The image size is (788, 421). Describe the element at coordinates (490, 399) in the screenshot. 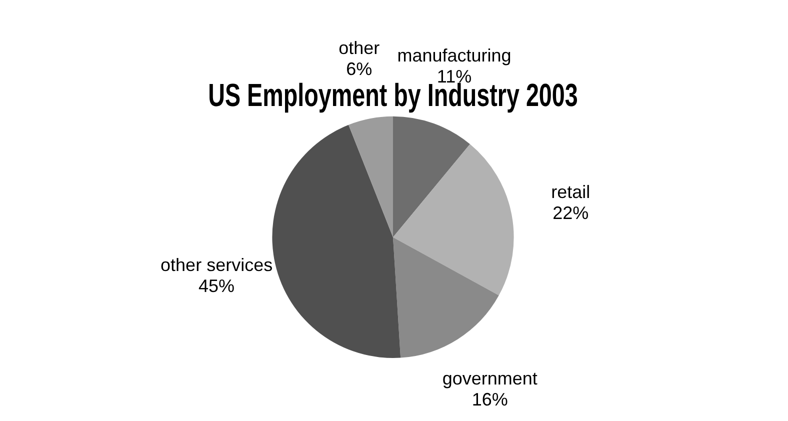

I see `data-label: 16%` at that location.